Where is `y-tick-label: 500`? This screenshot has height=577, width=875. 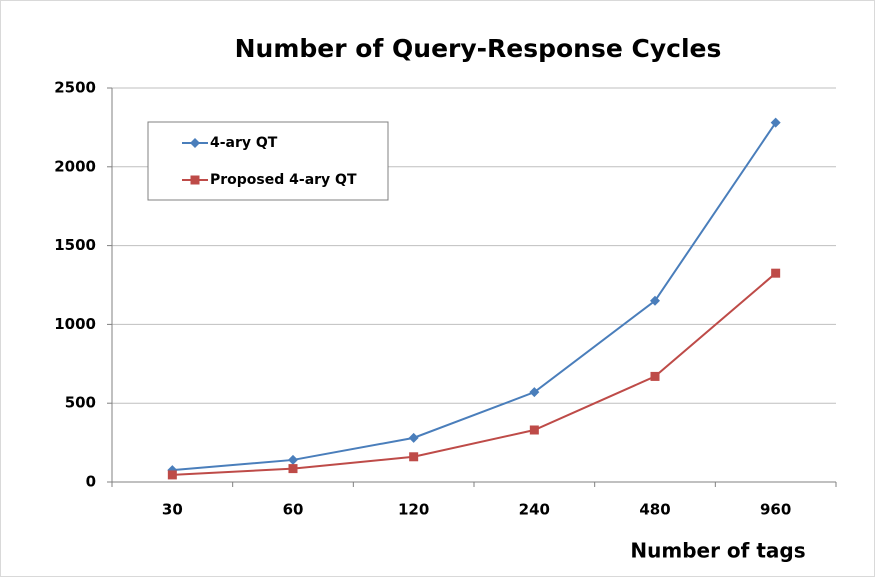
y-tick-label: 500 is located at coordinates (80, 403).